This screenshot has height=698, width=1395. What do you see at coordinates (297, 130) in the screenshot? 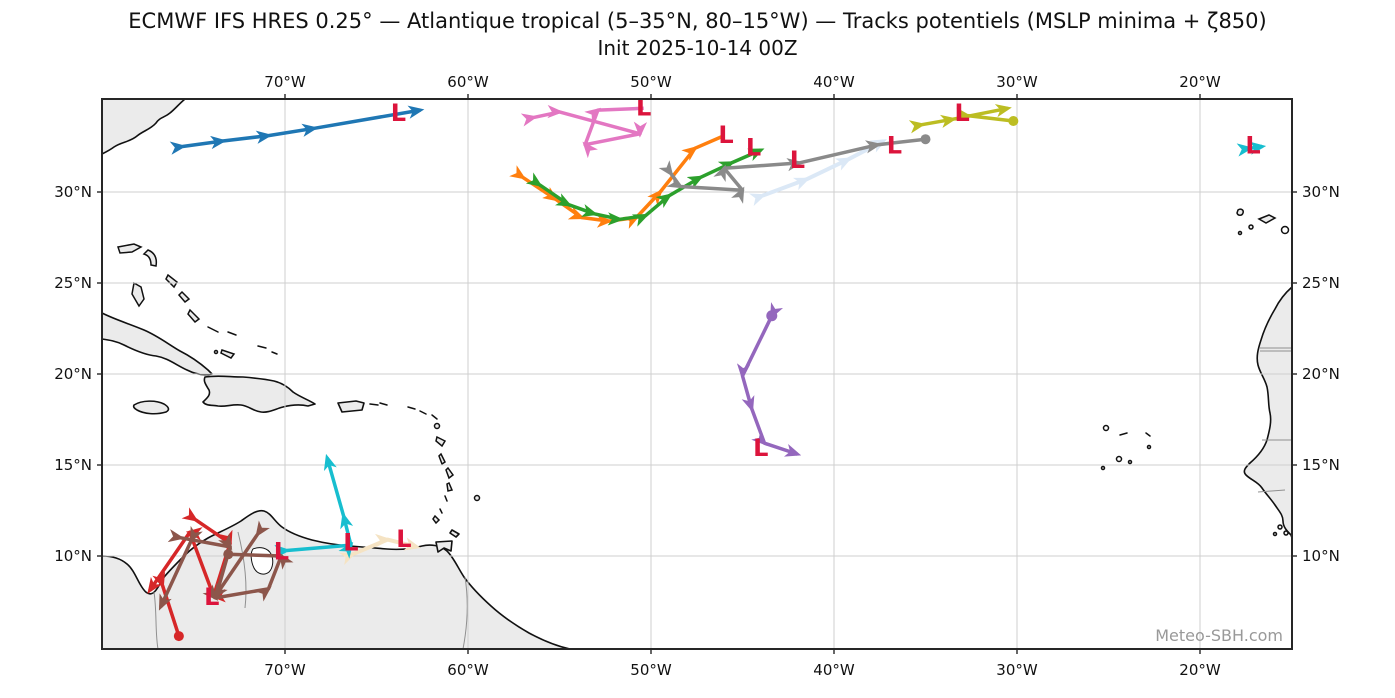
I see `track-blue` at bounding box center [297, 130].